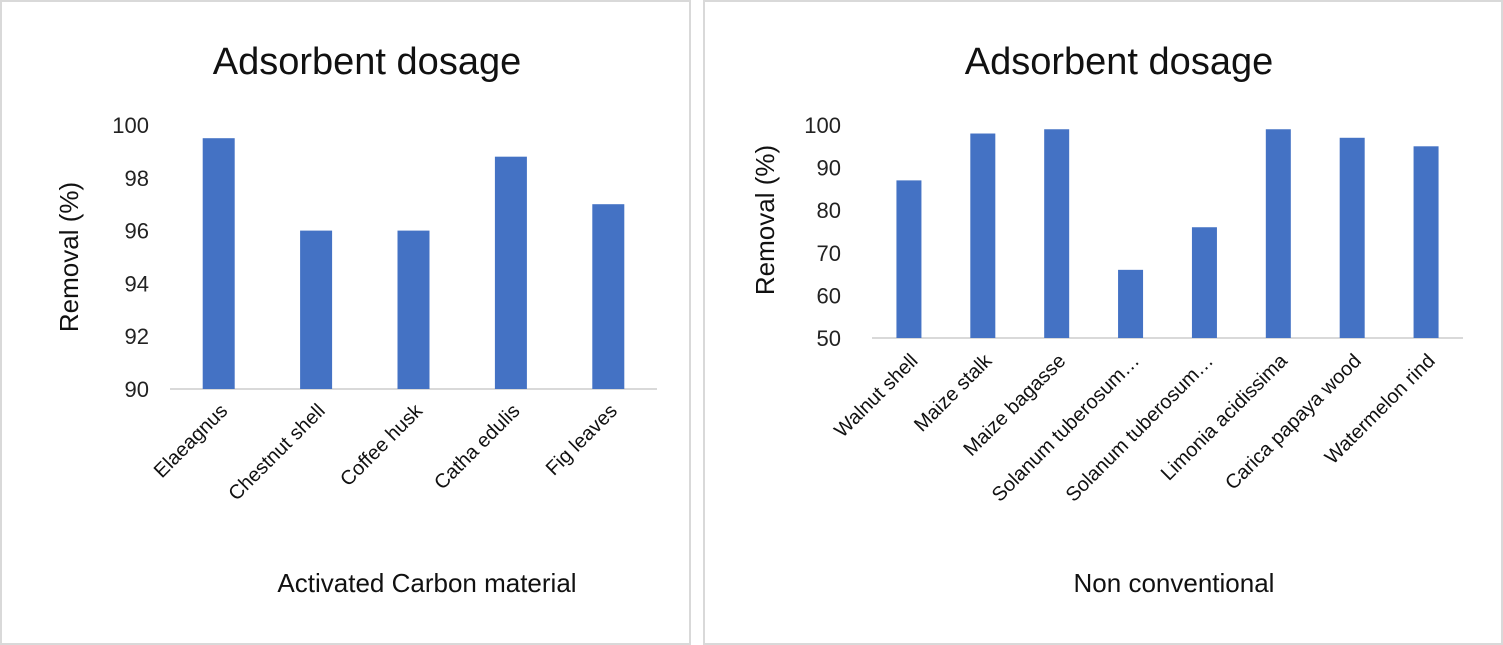 The image size is (1503, 645). Describe the element at coordinates (829, 253) in the screenshot. I see `y-tick-label: 70` at that location.